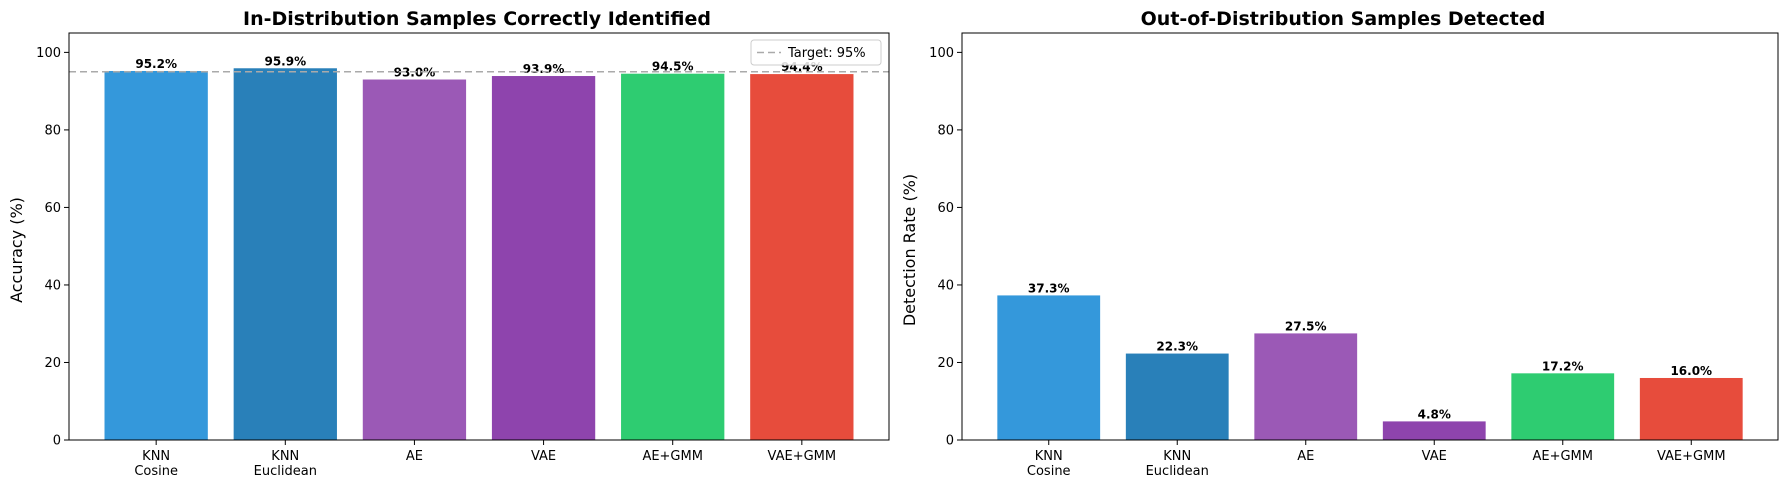  Describe the element at coordinates (1343, 19) in the screenshot. I see `chart-title: Out-of-Distribution Samples Detected` at that location.